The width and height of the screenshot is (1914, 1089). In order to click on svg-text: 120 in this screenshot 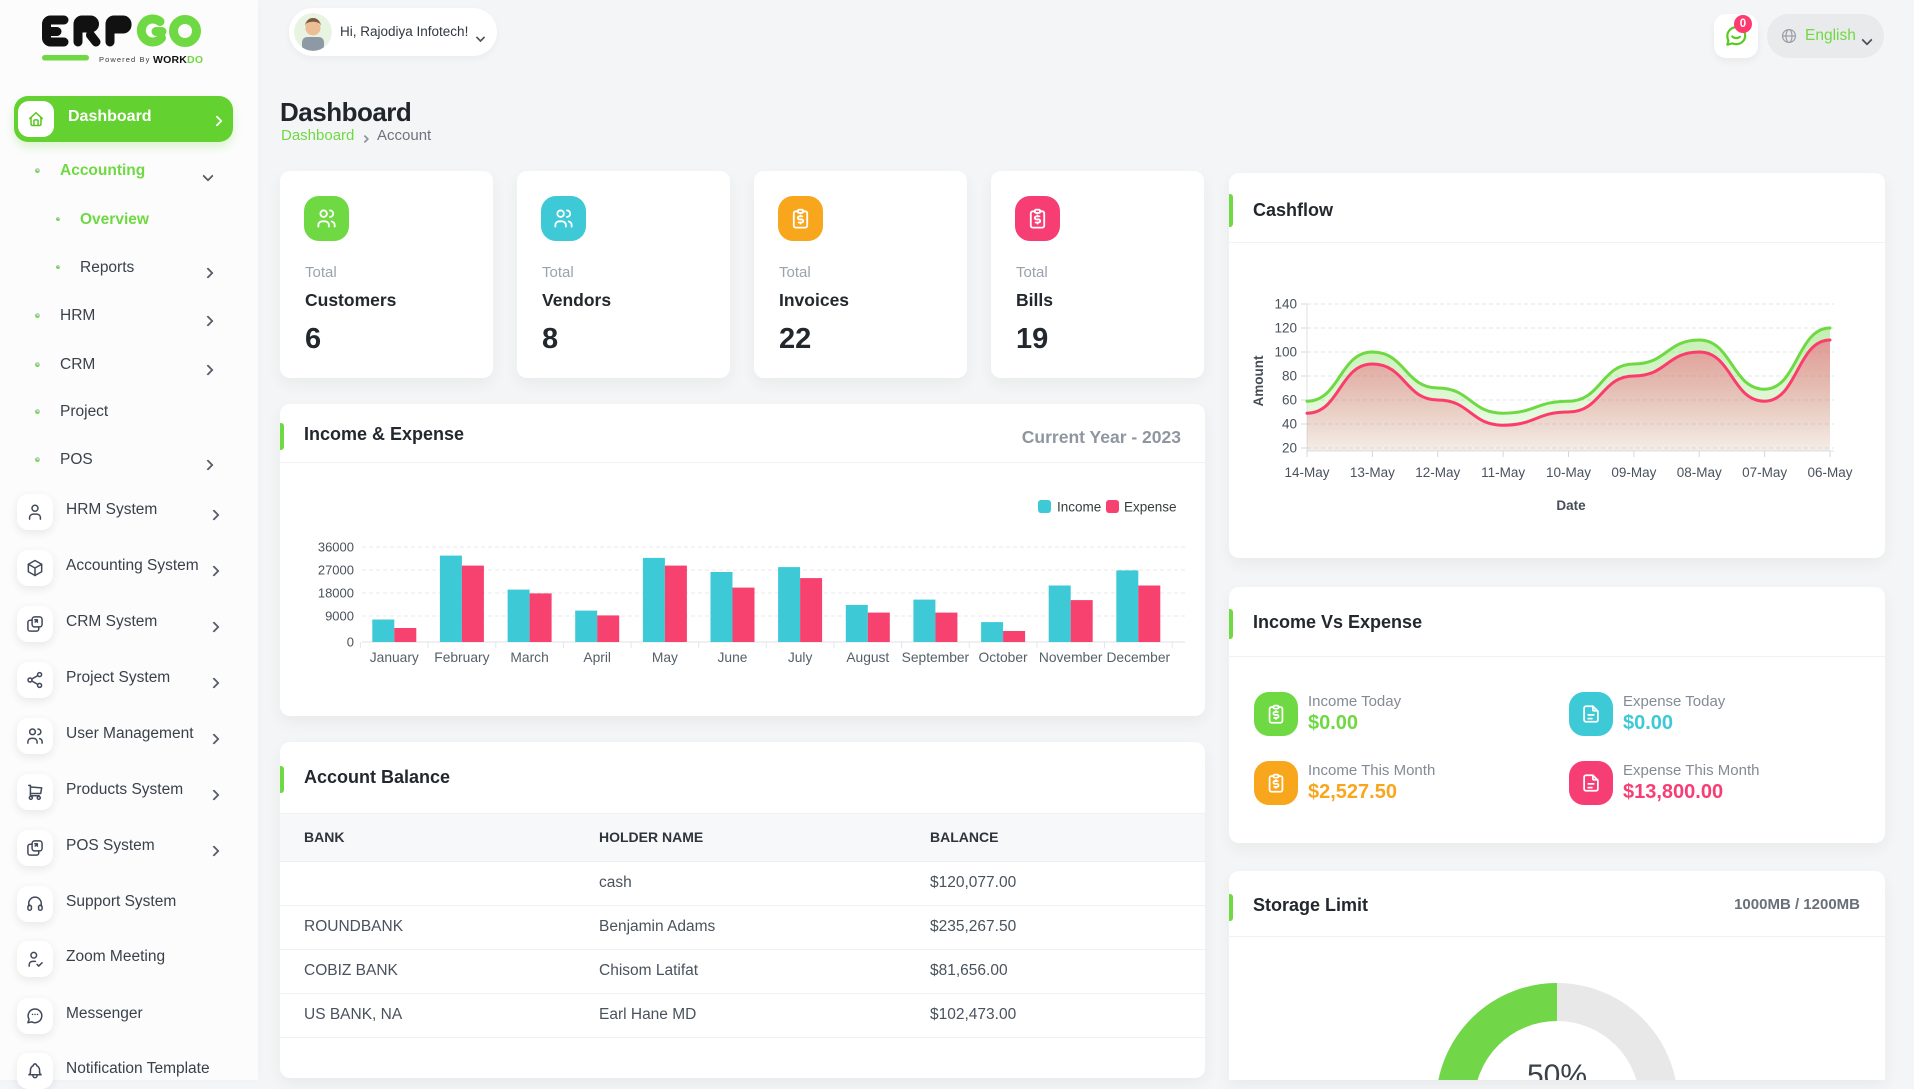, I will do `click(1285, 328)`.